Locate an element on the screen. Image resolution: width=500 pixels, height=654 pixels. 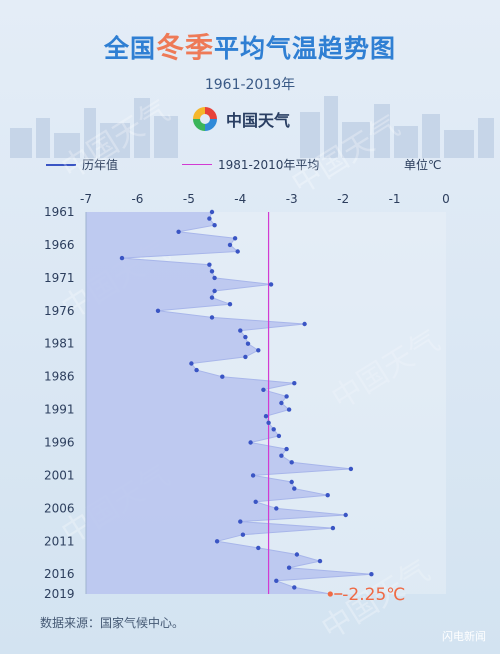
chart-subtitle: 1961-2019年 is located at coordinates (250, 85).